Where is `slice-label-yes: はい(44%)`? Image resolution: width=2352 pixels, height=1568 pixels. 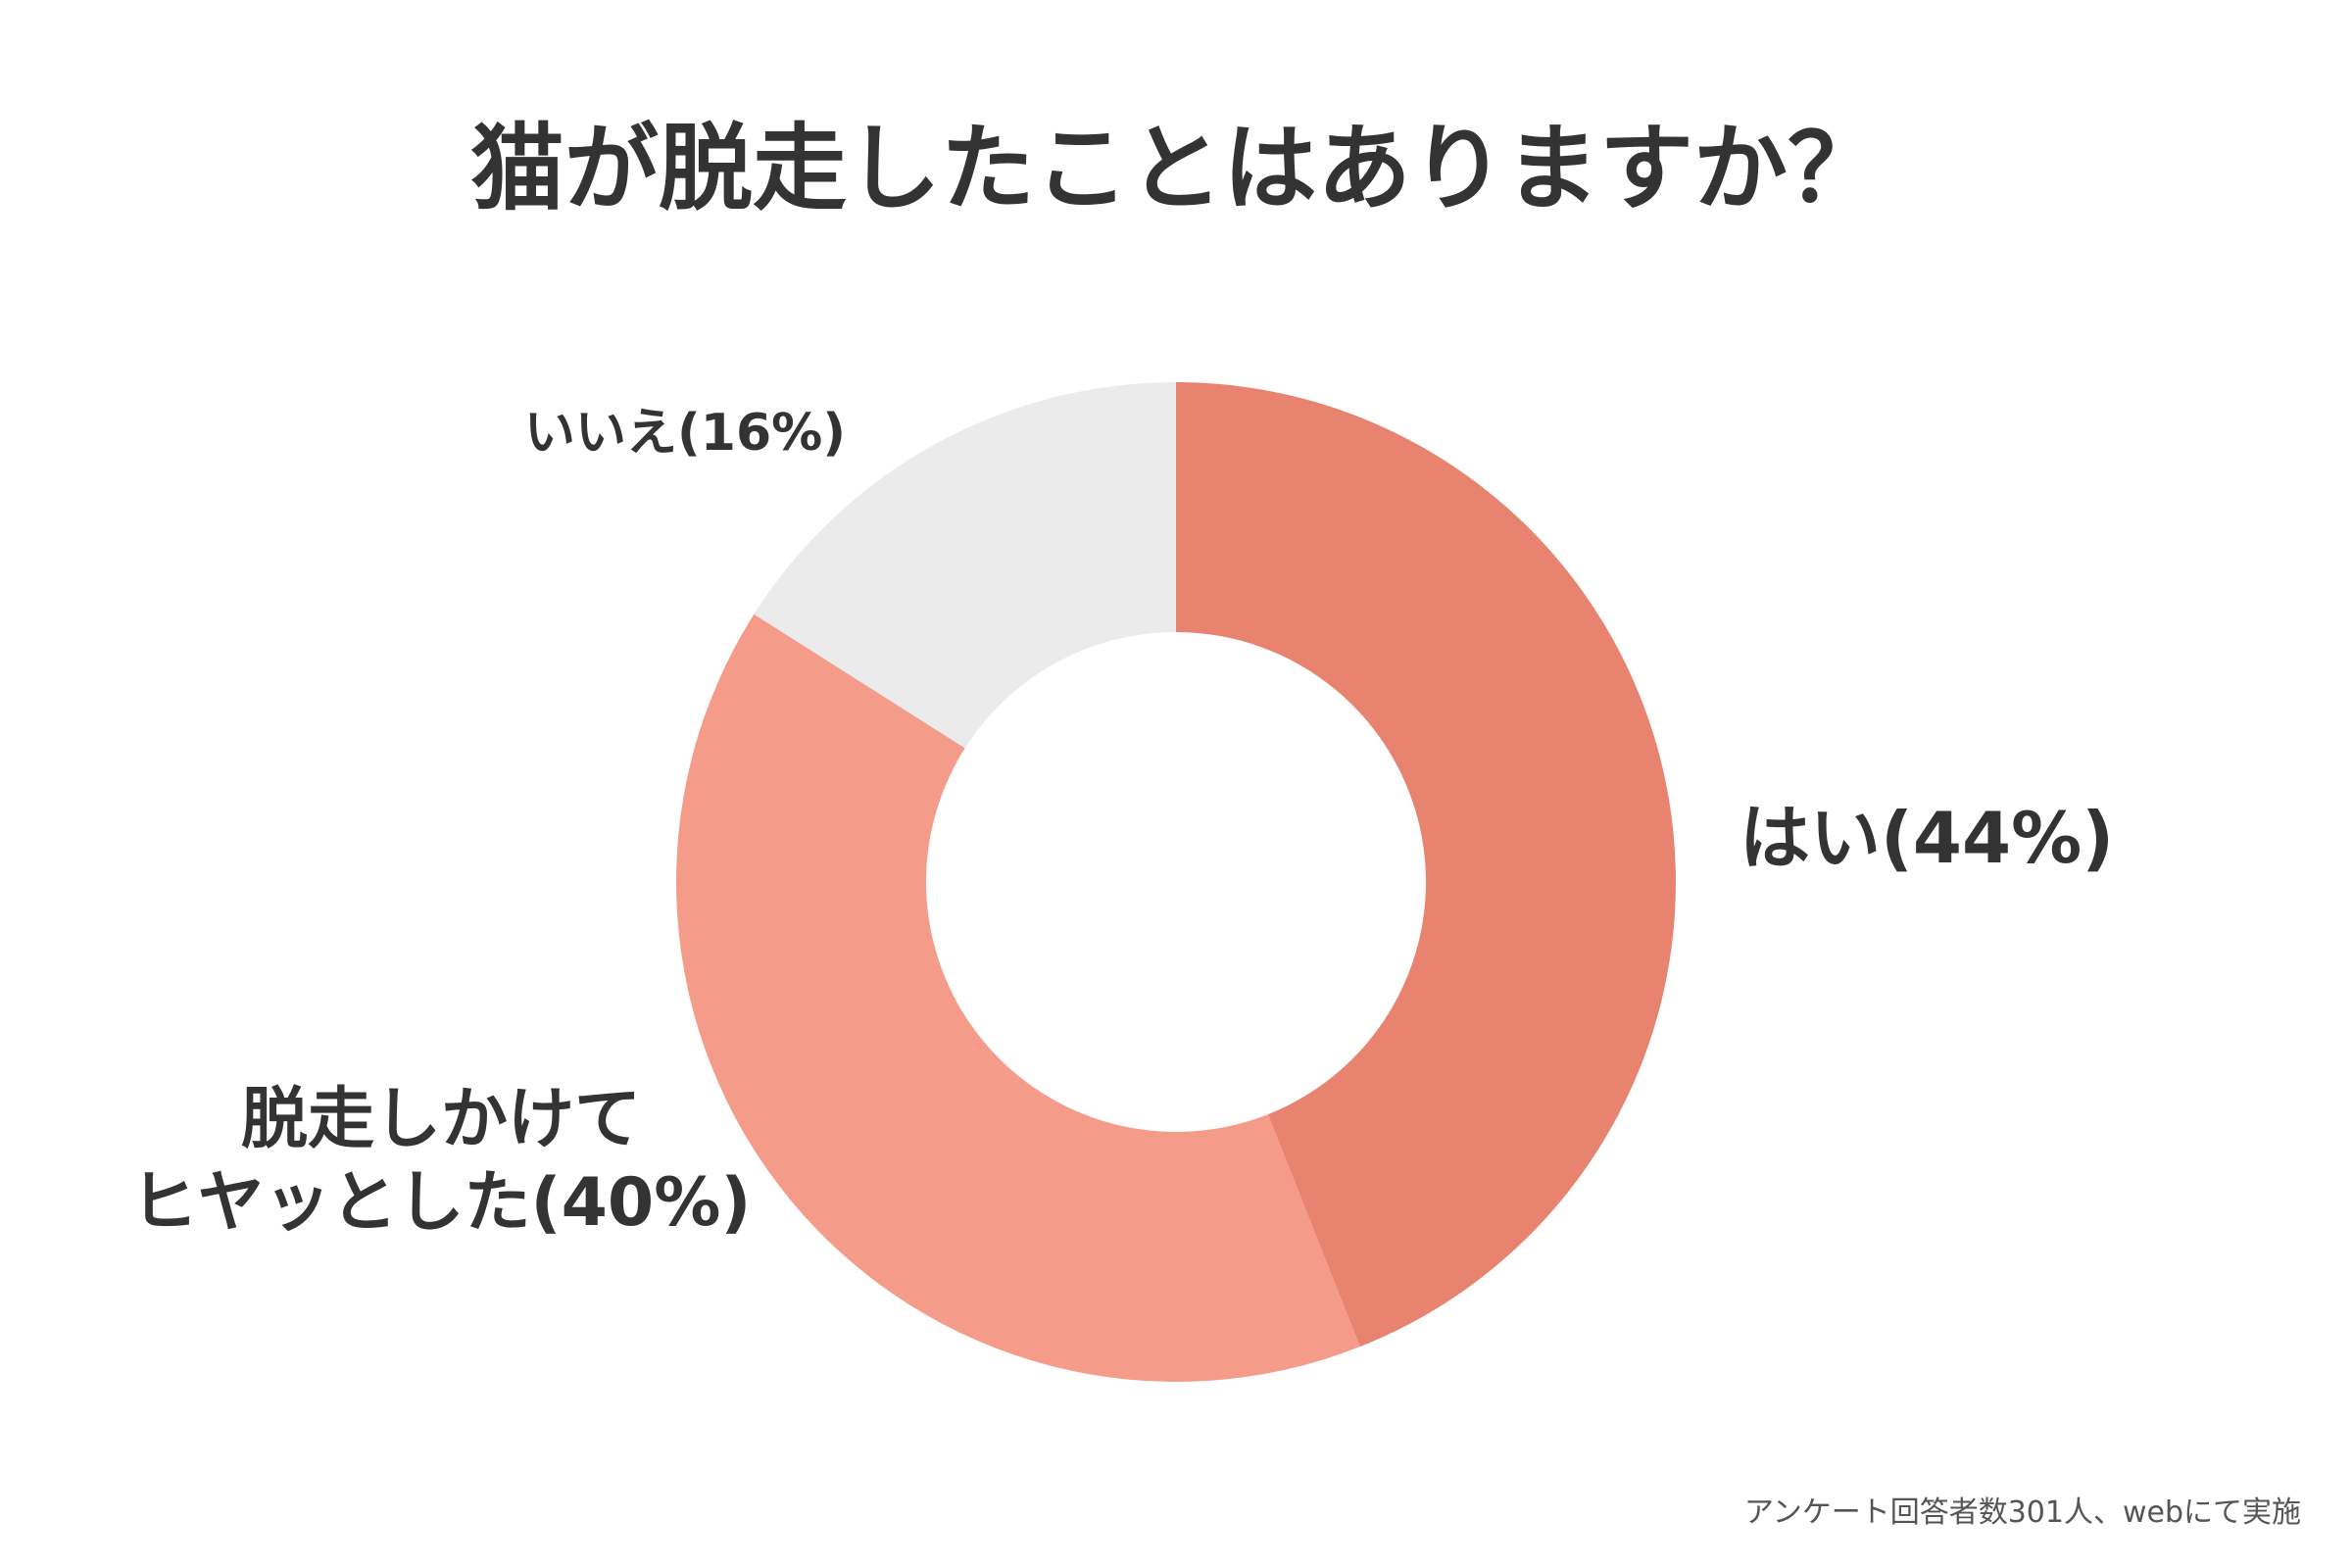
slice-label-yes: はい(44%) is located at coordinates (1927, 838).